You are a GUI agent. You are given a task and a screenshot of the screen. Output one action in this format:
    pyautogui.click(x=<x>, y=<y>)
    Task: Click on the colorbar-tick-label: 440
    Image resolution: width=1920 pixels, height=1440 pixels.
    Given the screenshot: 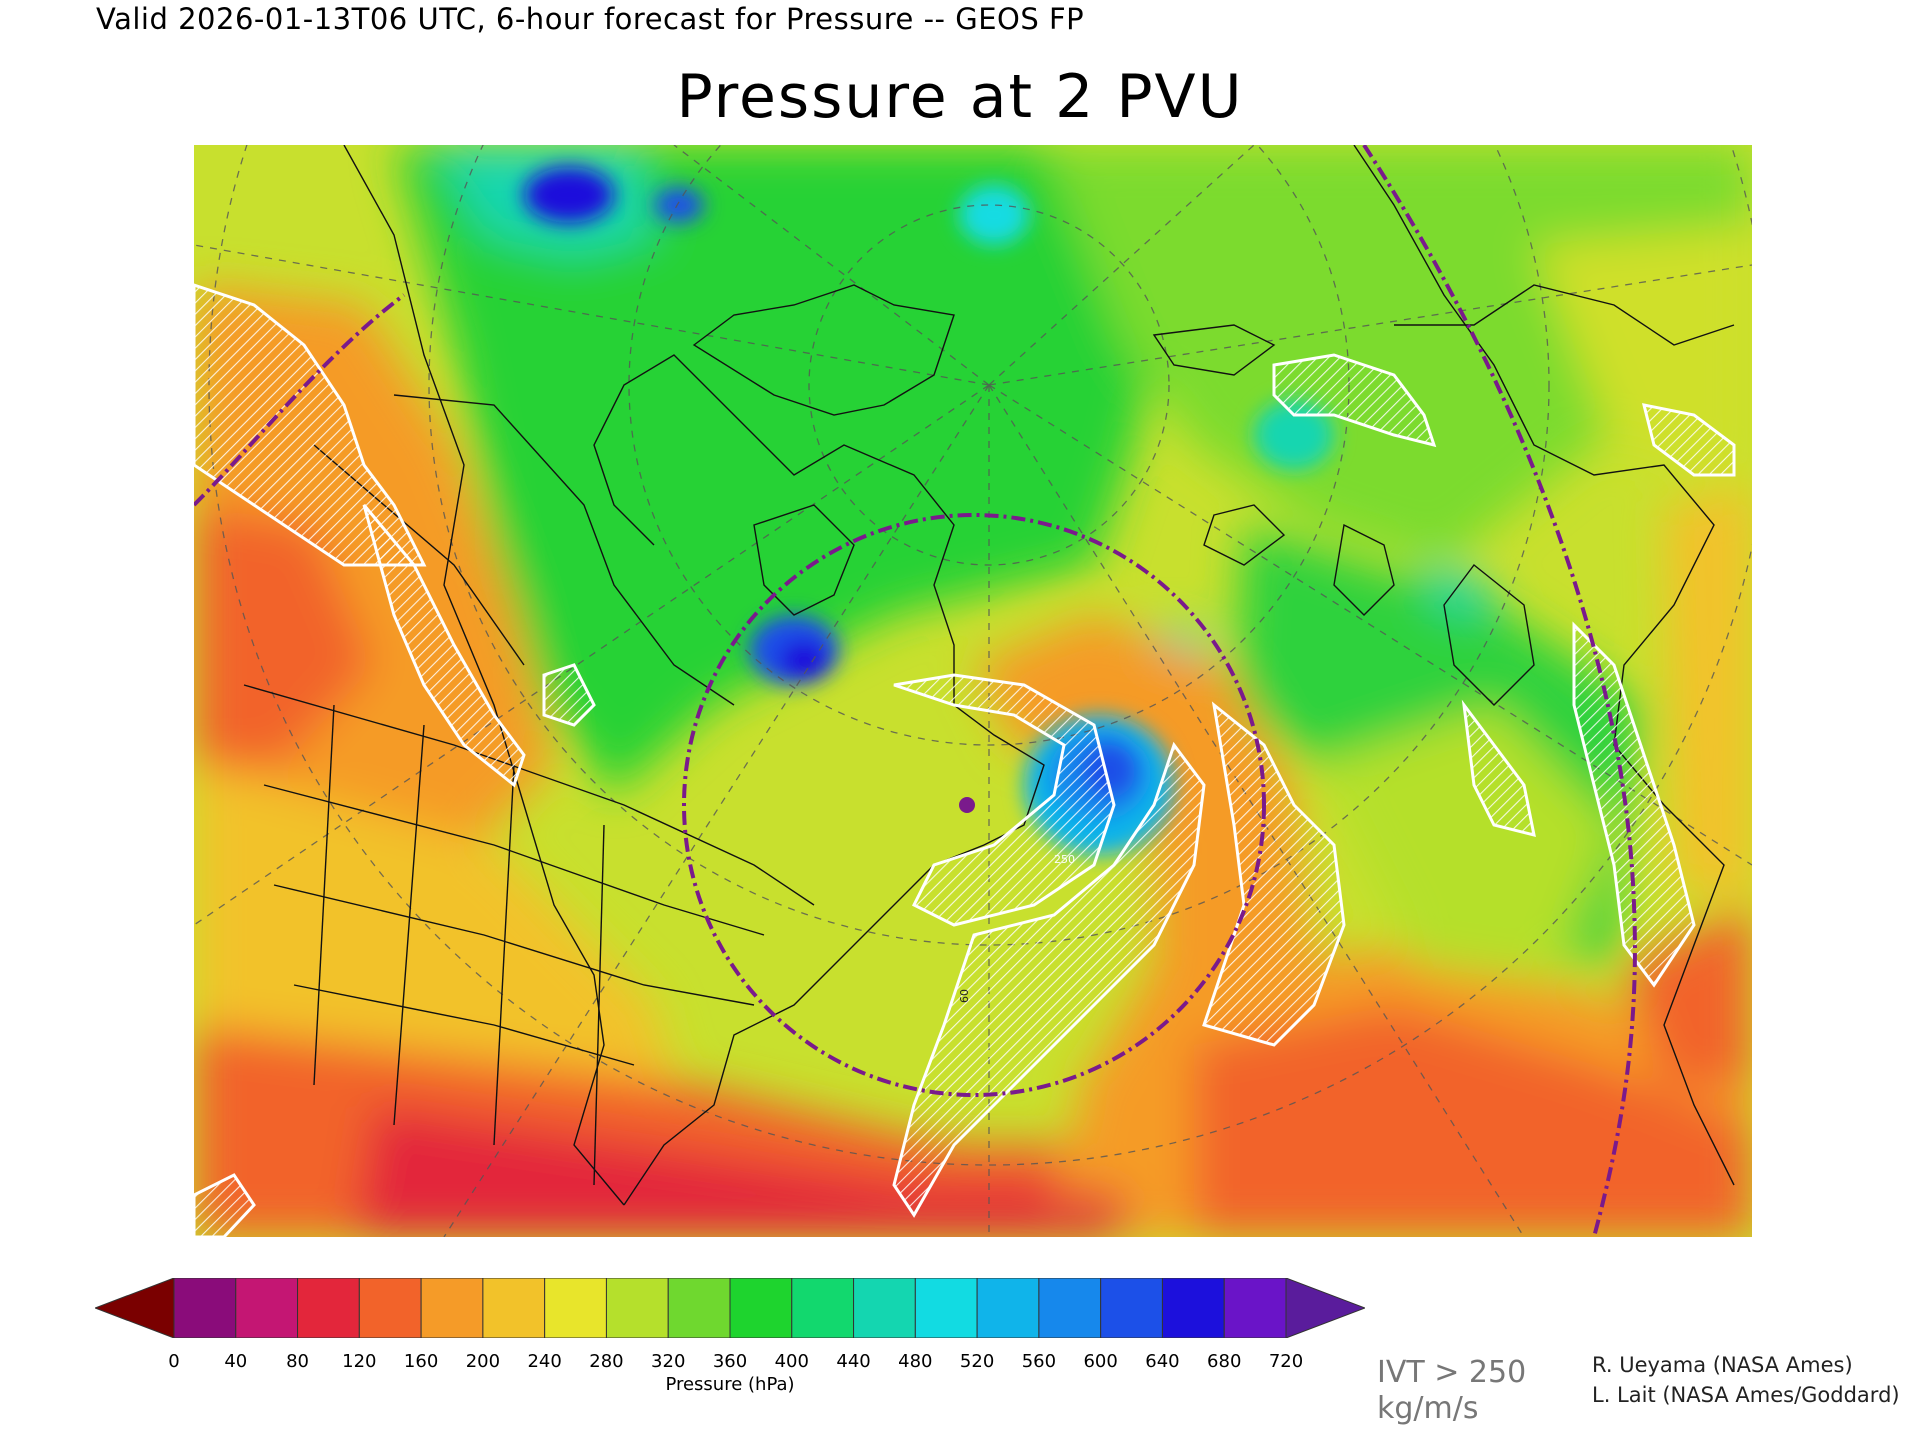 What is the action you would take?
    pyautogui.click(x=853, y=1361)
    